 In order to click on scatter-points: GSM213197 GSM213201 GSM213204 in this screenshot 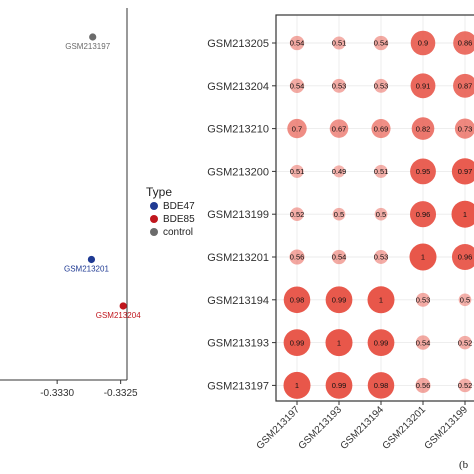, I will do `click(102, 176)`.